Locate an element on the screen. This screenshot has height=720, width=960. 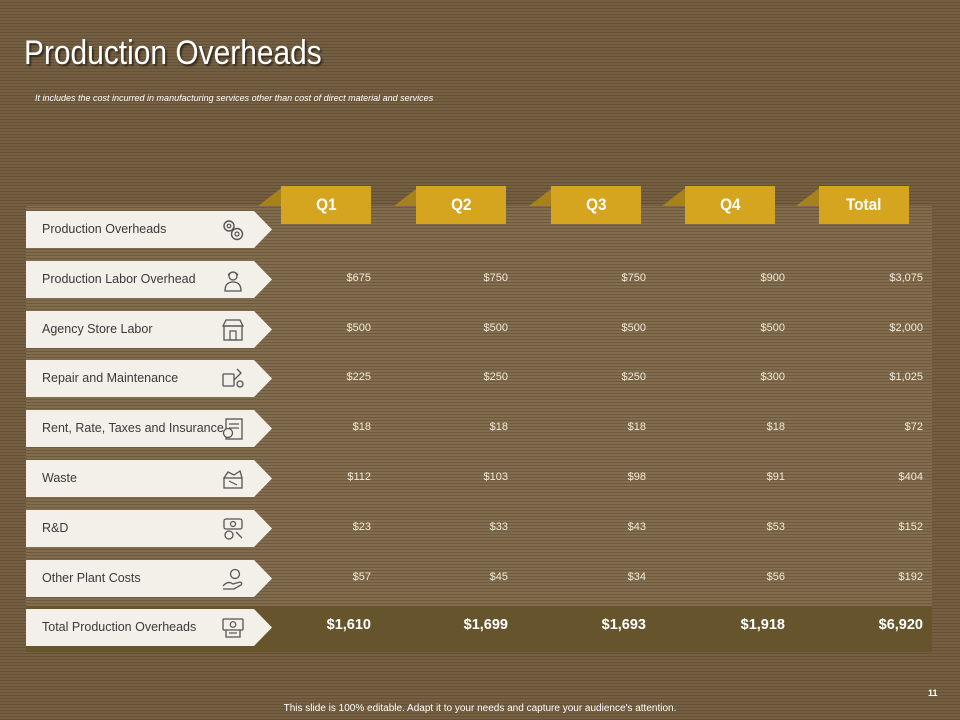
table-cell: $192 is located at coordinates (910, 577).